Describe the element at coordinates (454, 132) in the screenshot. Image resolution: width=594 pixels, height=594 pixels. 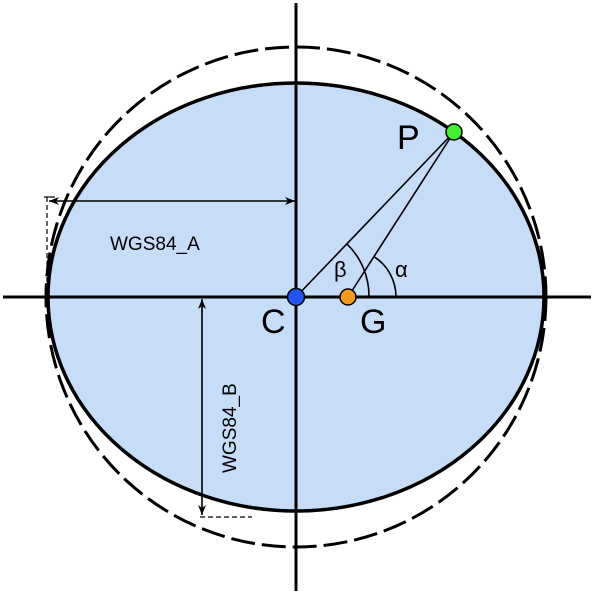
I see `point-p` at that location.